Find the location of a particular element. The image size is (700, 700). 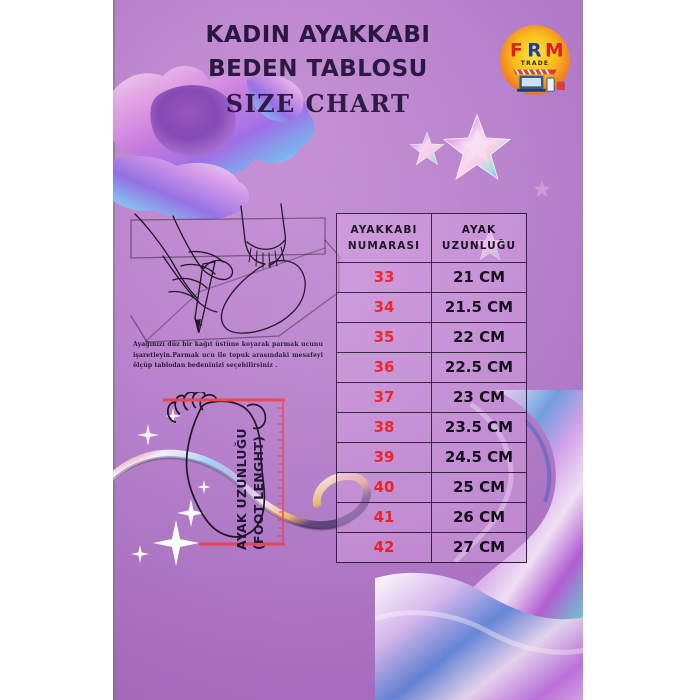

table-row: 41 26 CM is located at coordinates (431, 517).